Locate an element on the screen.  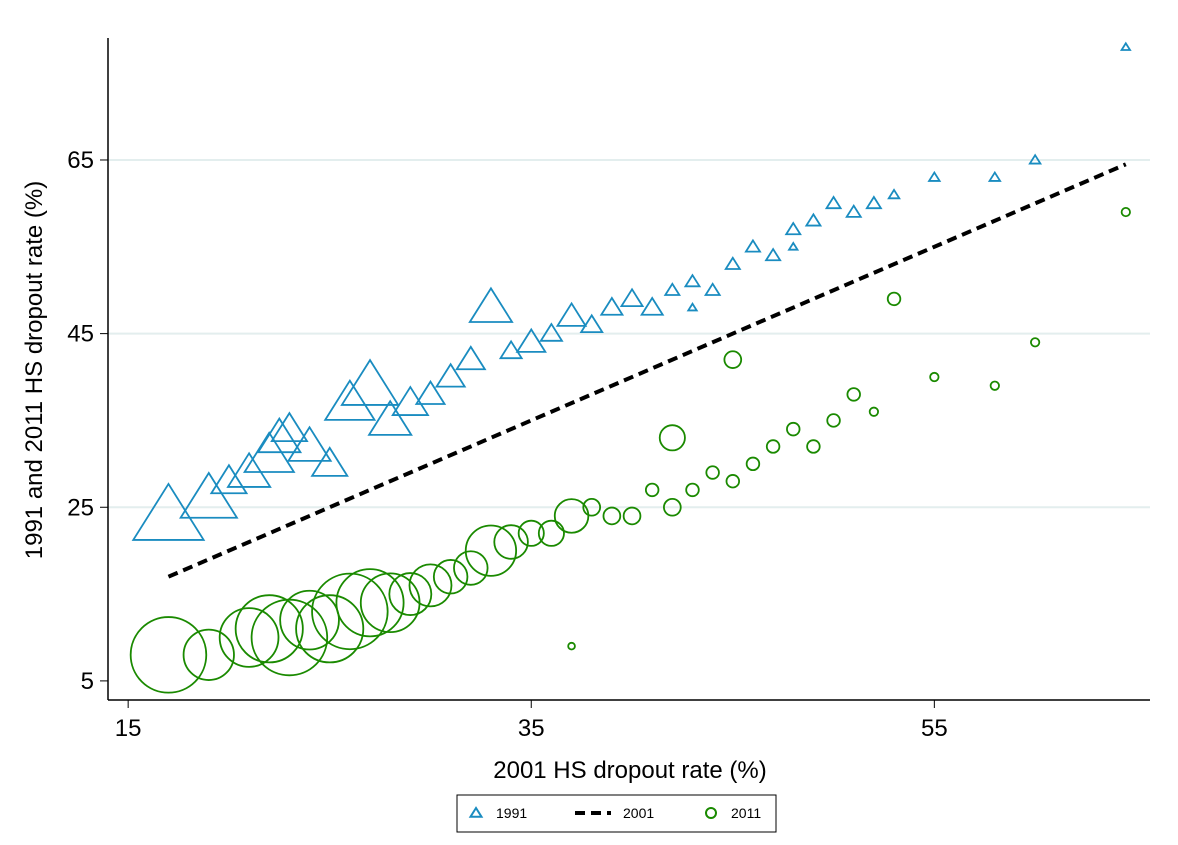
legend-label: 1991 is located at coordinates (511, 813).